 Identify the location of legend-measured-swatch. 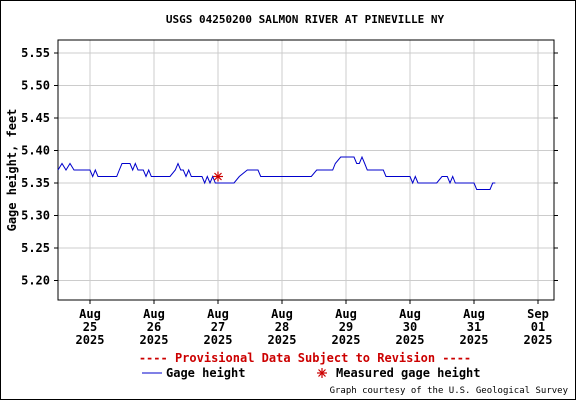
(322, 373).